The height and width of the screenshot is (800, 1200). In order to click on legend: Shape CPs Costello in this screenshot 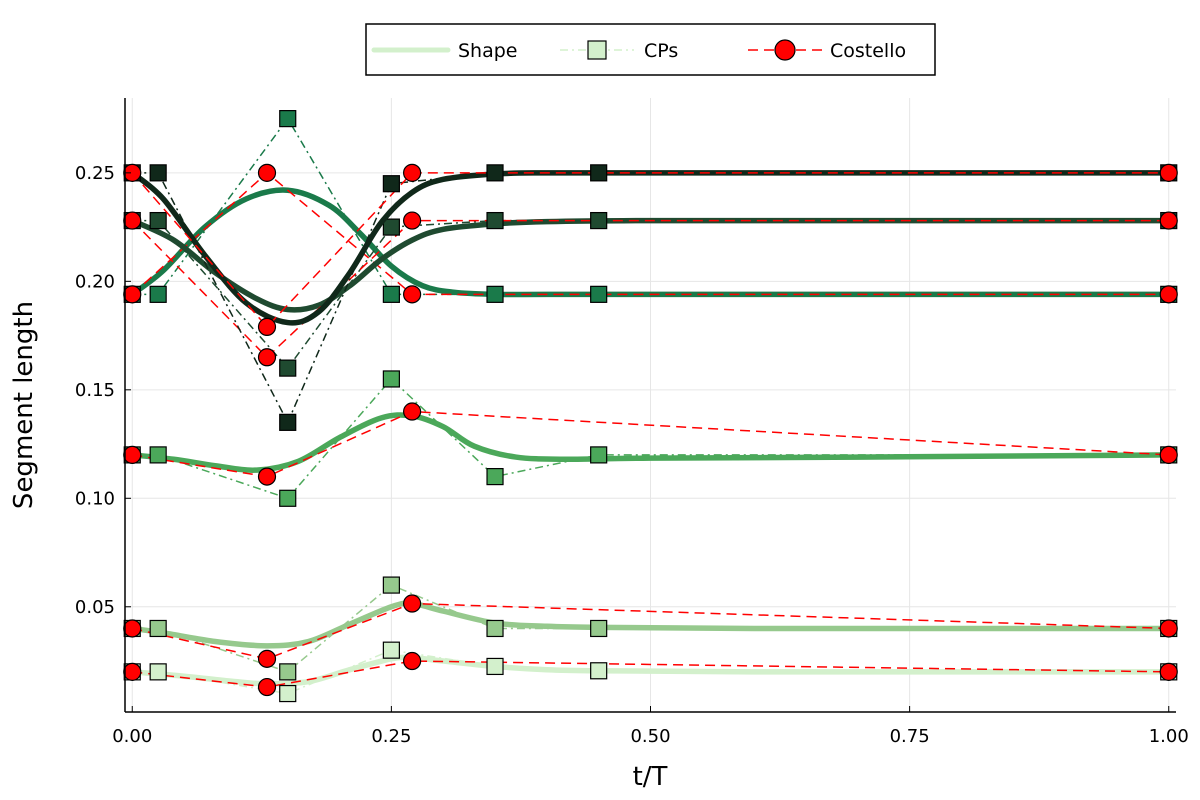, I will do `click(650, 49)`.